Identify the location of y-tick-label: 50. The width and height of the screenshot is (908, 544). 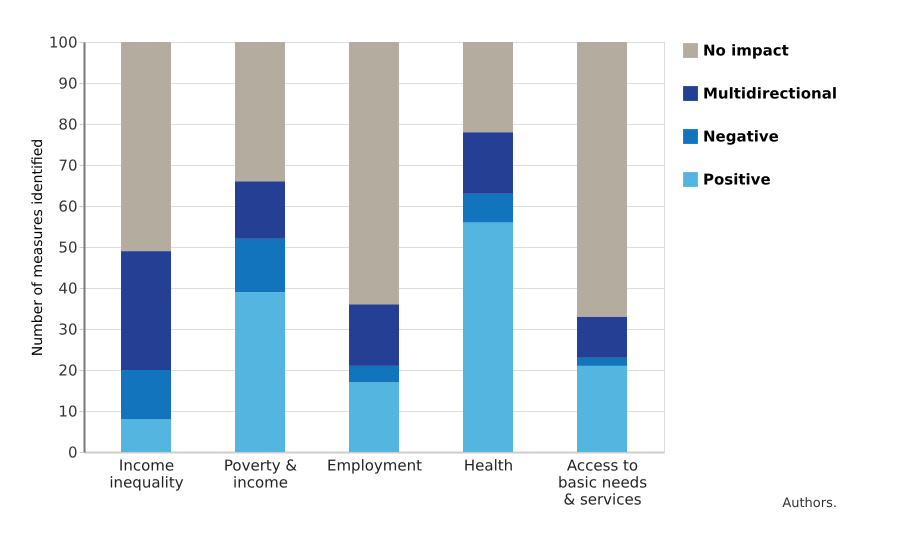
(68, 247).